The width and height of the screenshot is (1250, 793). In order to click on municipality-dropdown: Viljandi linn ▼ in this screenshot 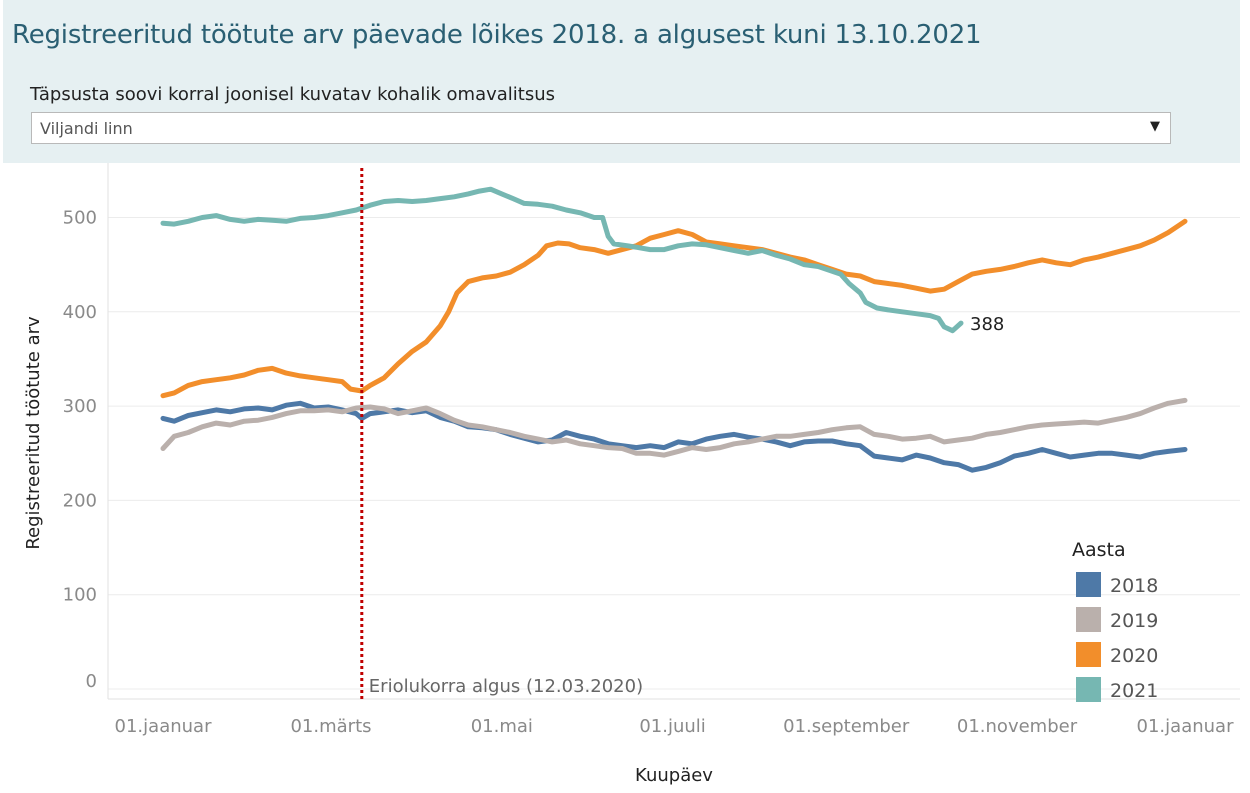, I will do `click(601, 128)`.